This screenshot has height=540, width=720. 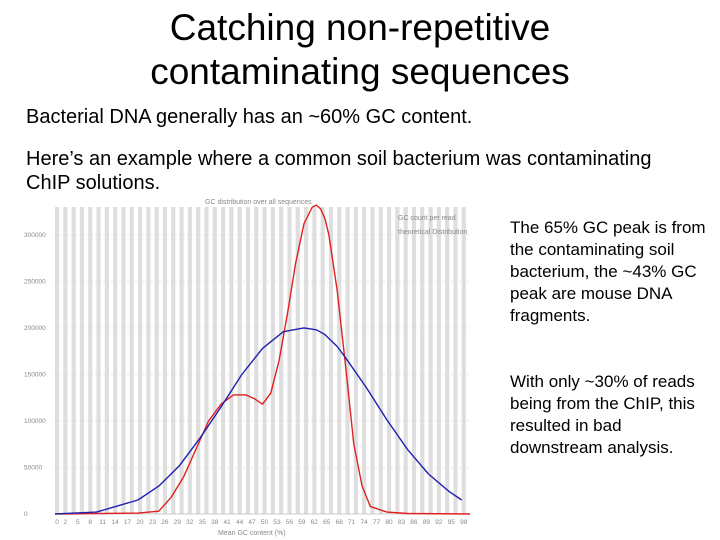 What do you see at coordinates (439, 522) in the screenshot?
I see `x-tick-label: 92` at bounding box center [439, 522].